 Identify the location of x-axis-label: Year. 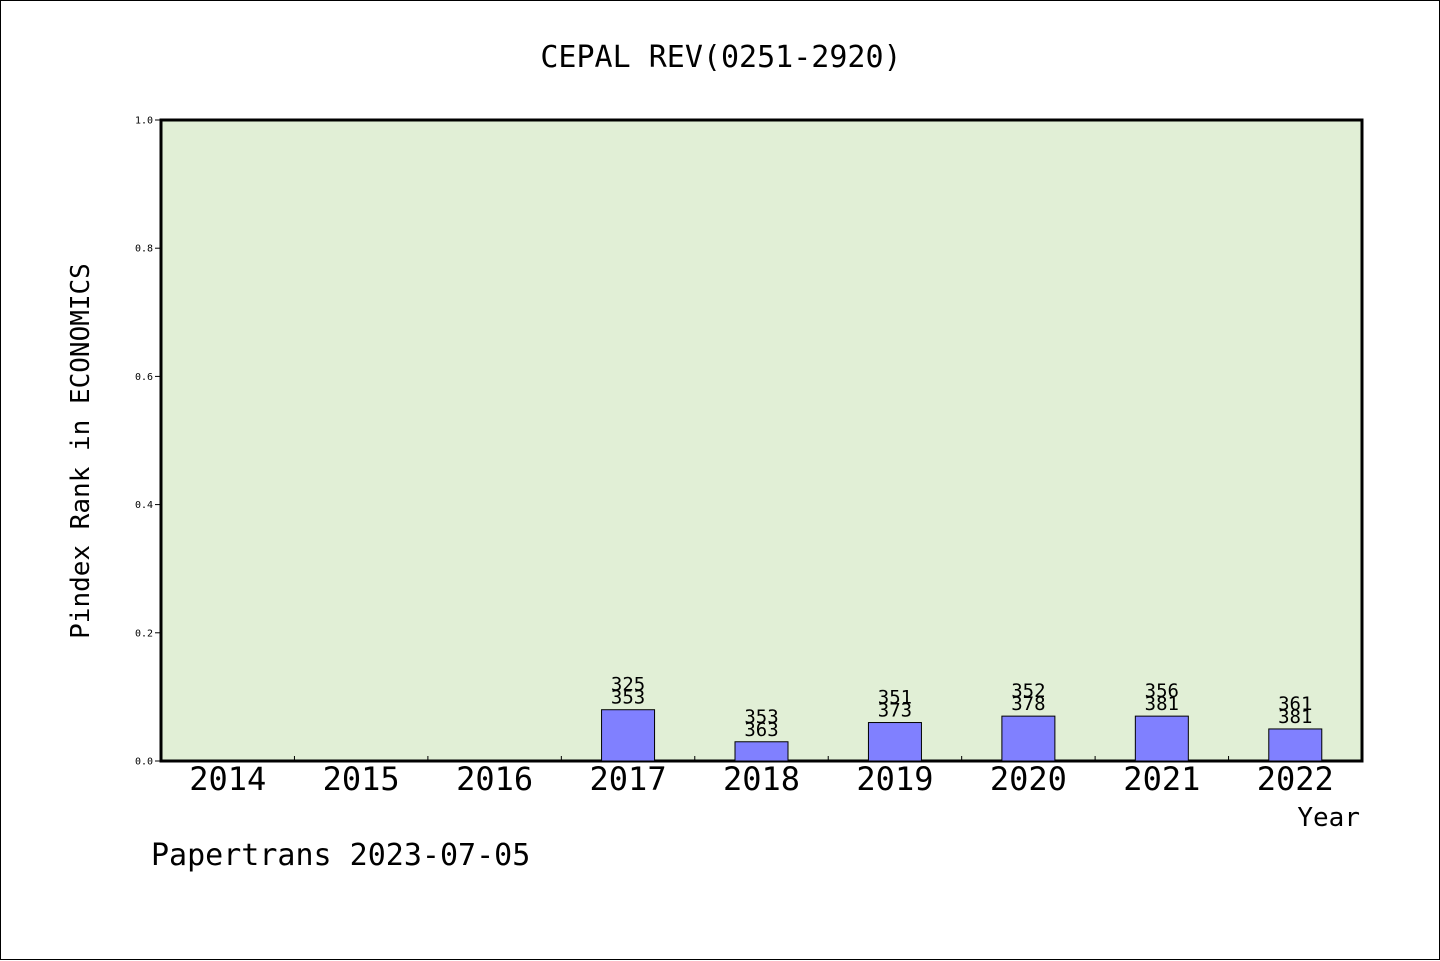
(1328, 818).